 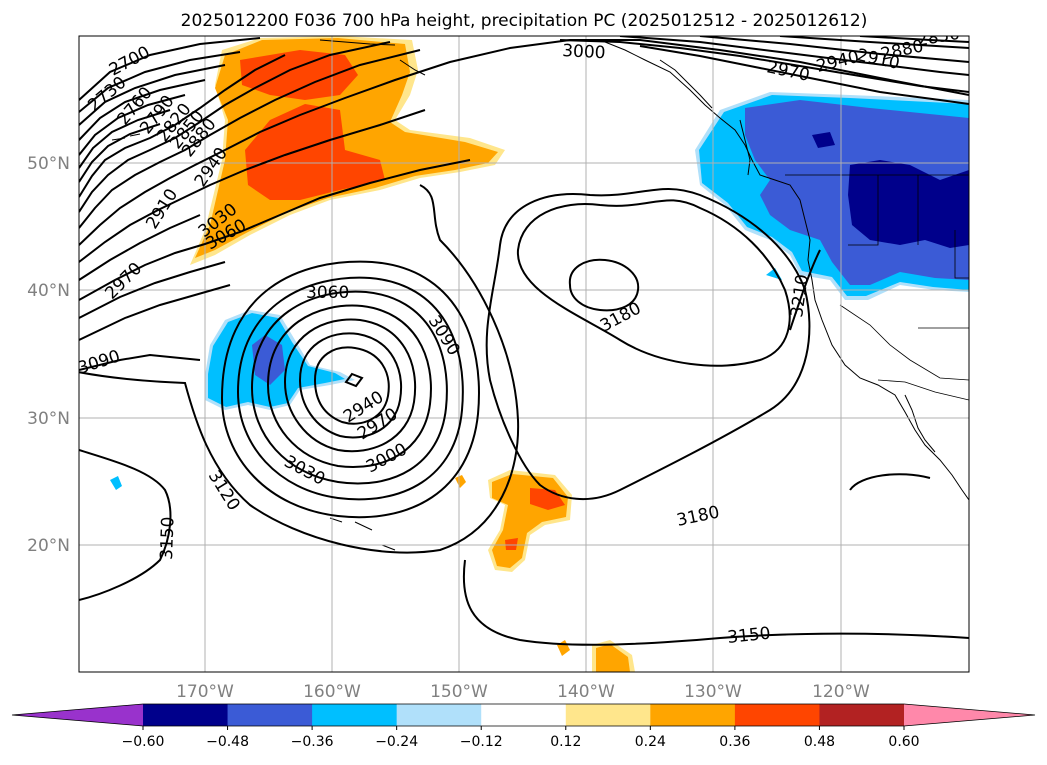 I want to click on colorbar, so click(x=523, y=715).